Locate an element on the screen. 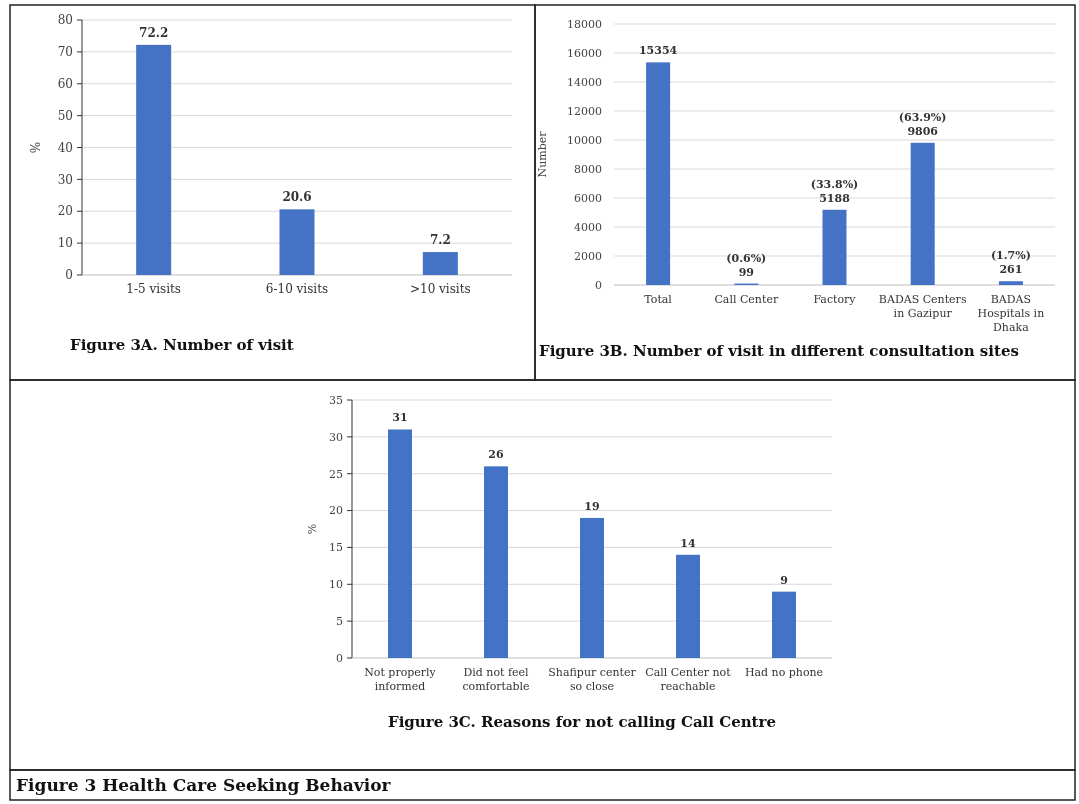 Image resolution: width=1079 pixels, height=804 pixels. x-tick-label: Call Center is located at coordinates (746, 299).